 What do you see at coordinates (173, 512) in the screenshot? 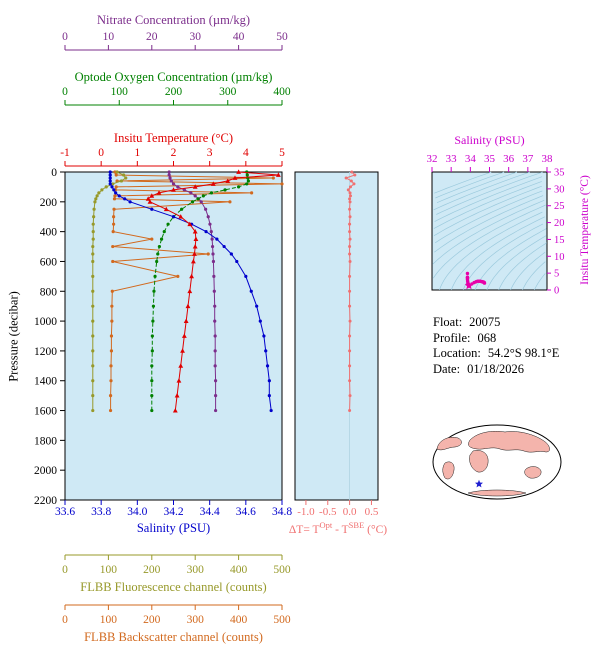
I see `salinity-tick-label: 34.2` at bounding box center [173, 512].